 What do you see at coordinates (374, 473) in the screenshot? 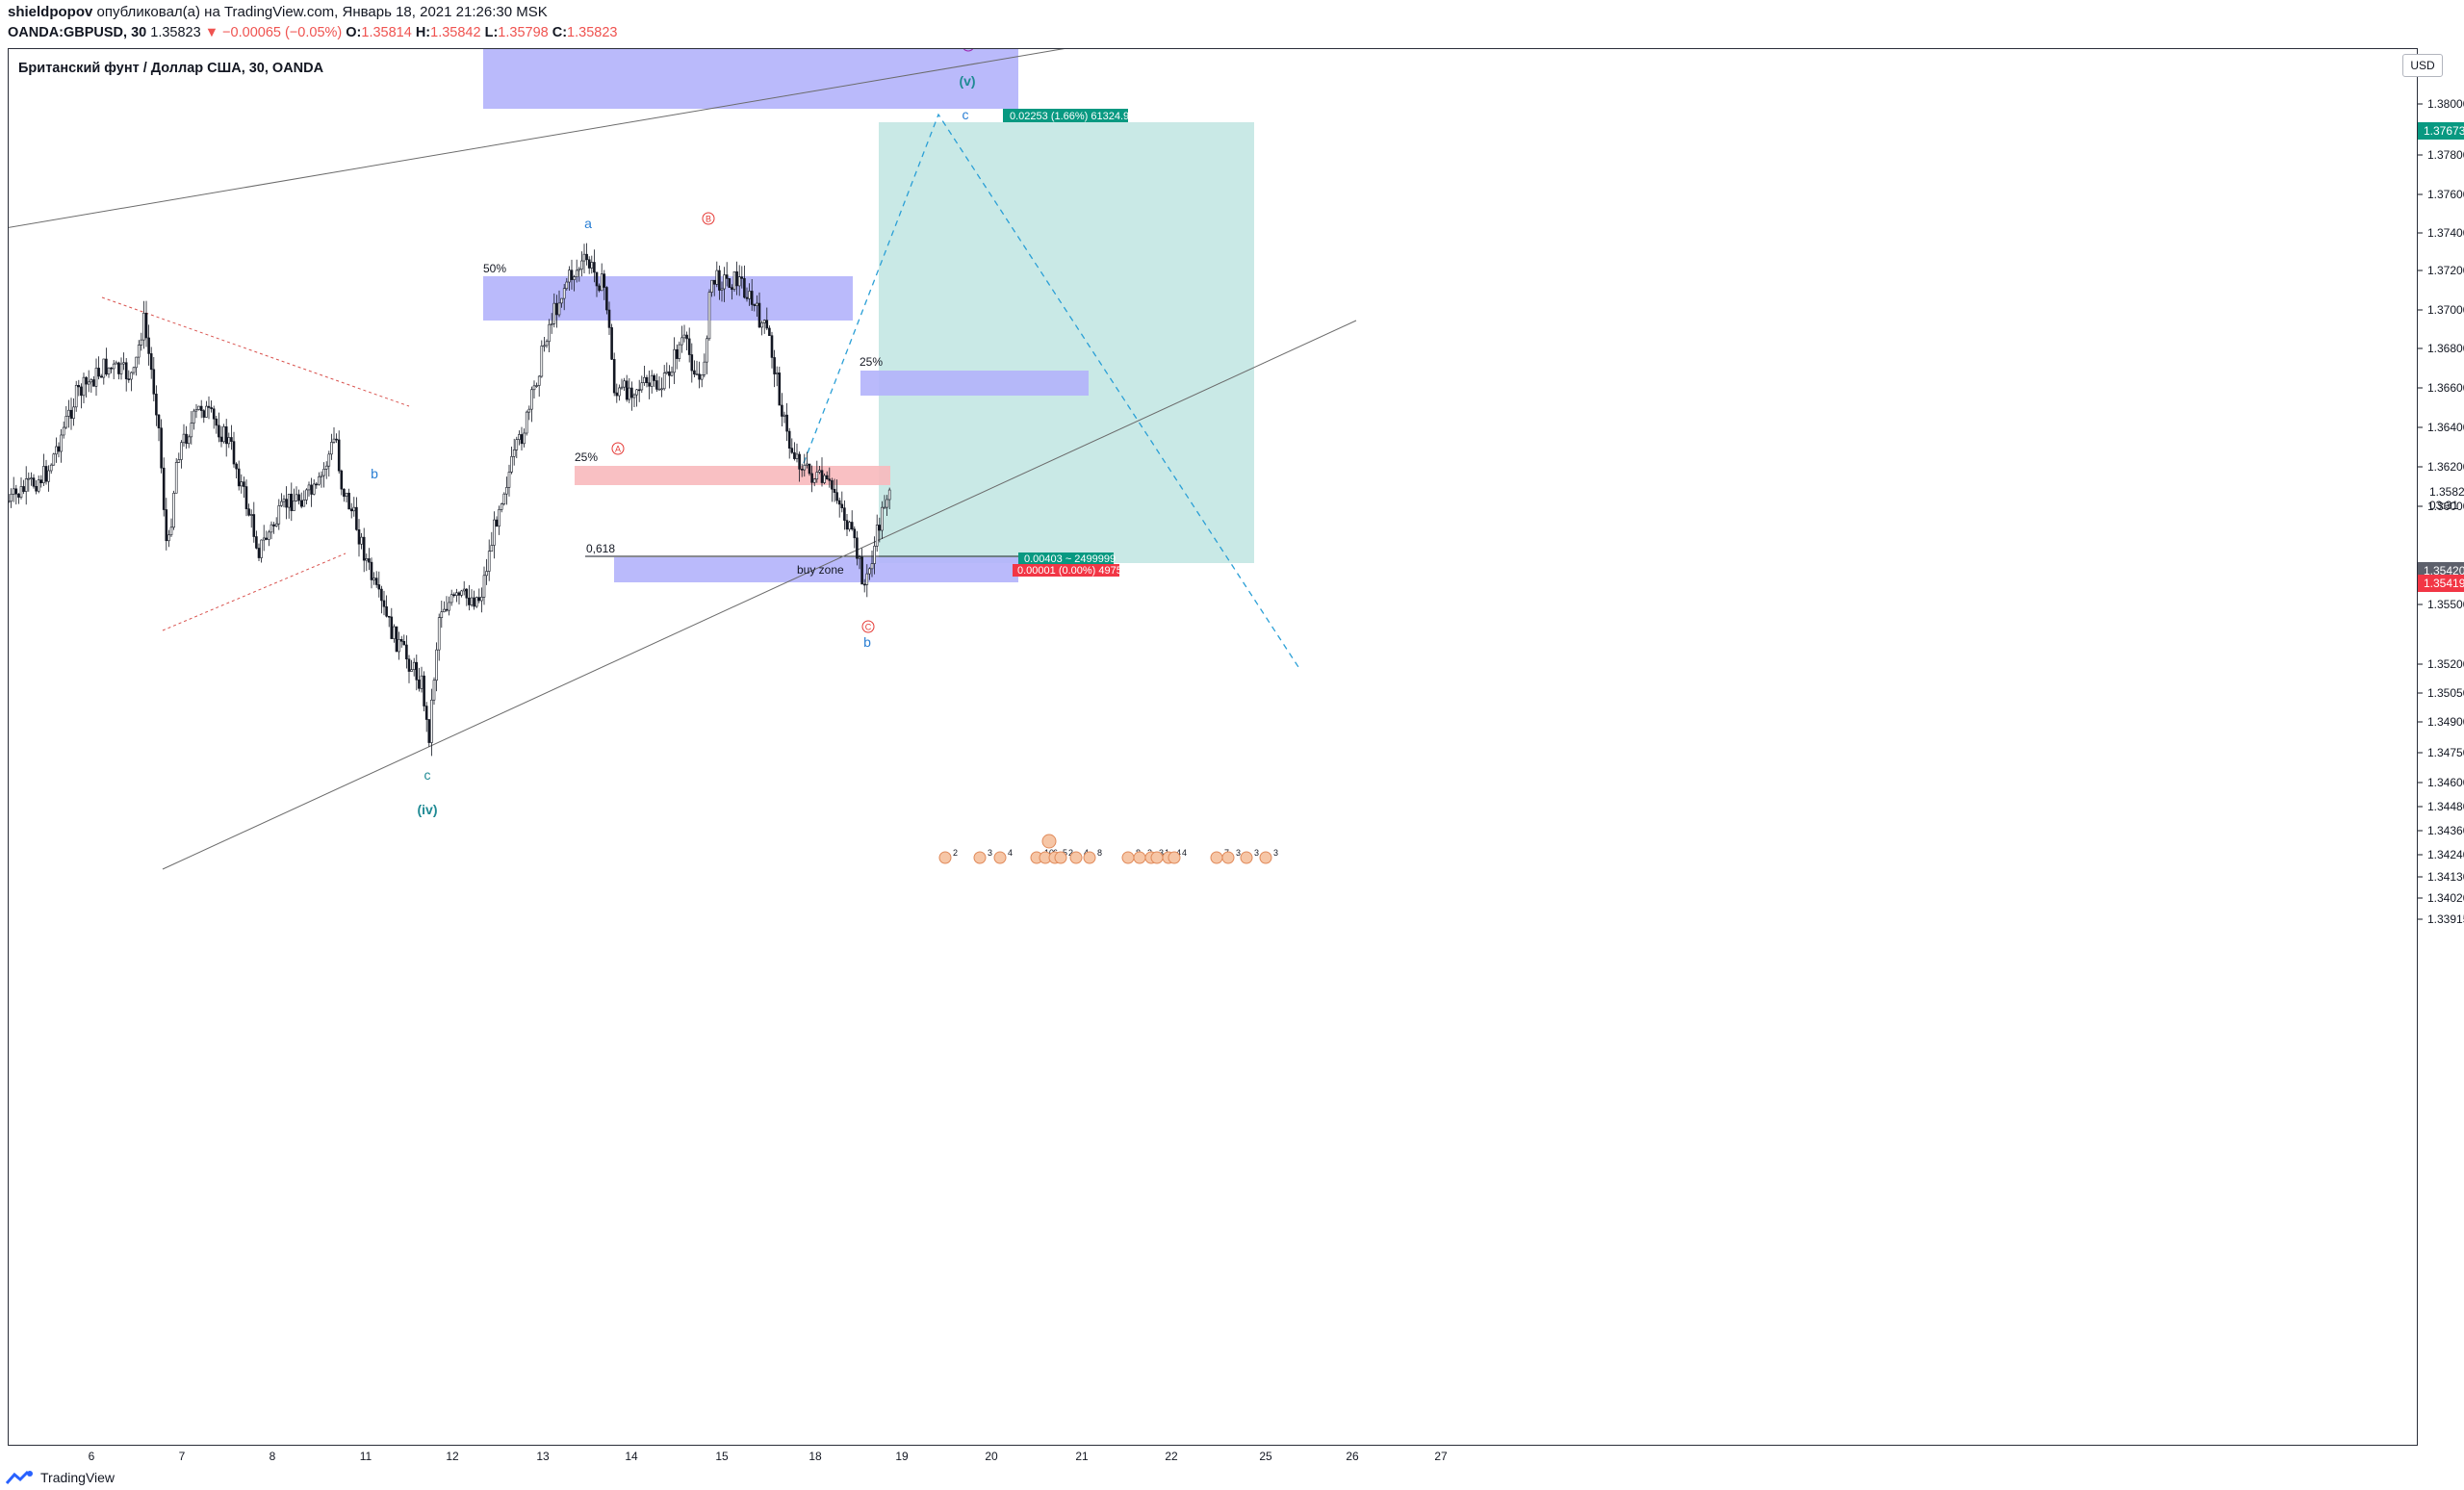
I see `wave-label: b` at bounding box center [374, 473].